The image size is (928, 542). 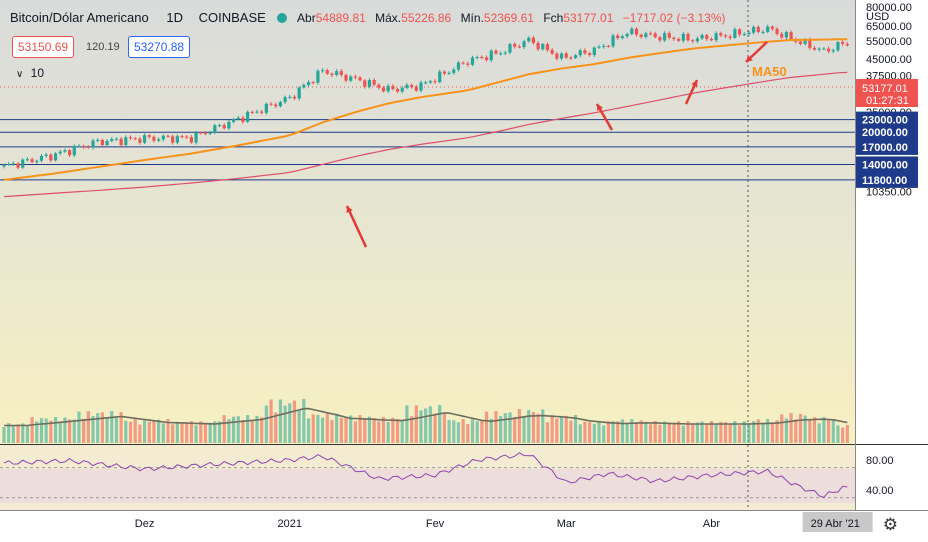 What do you see at coordinates (884, 181) in the screenshot?
I see `level-price-text: 11800.00` at bounding box center [884, 181].